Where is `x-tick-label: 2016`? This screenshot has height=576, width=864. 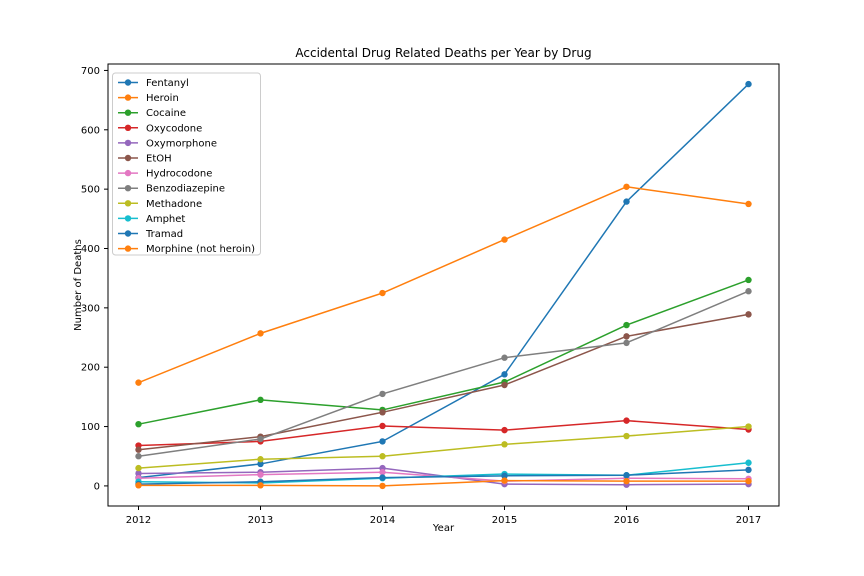
x-tick-label: 2016 is located at coordinates (626, 520).